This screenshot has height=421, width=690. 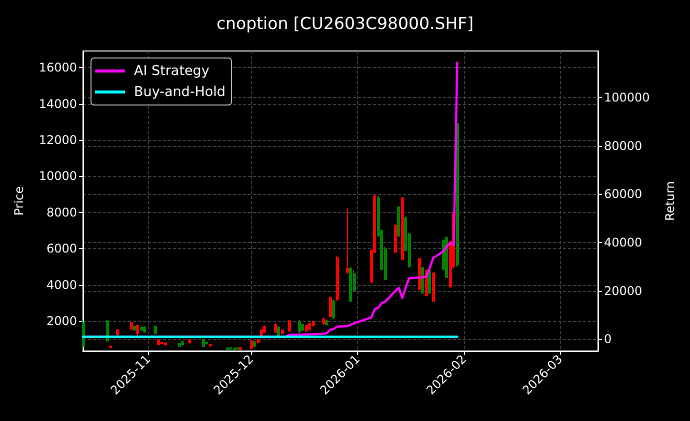 I want to click on y2-tick-label: 40000, so click(x=623, y=243).